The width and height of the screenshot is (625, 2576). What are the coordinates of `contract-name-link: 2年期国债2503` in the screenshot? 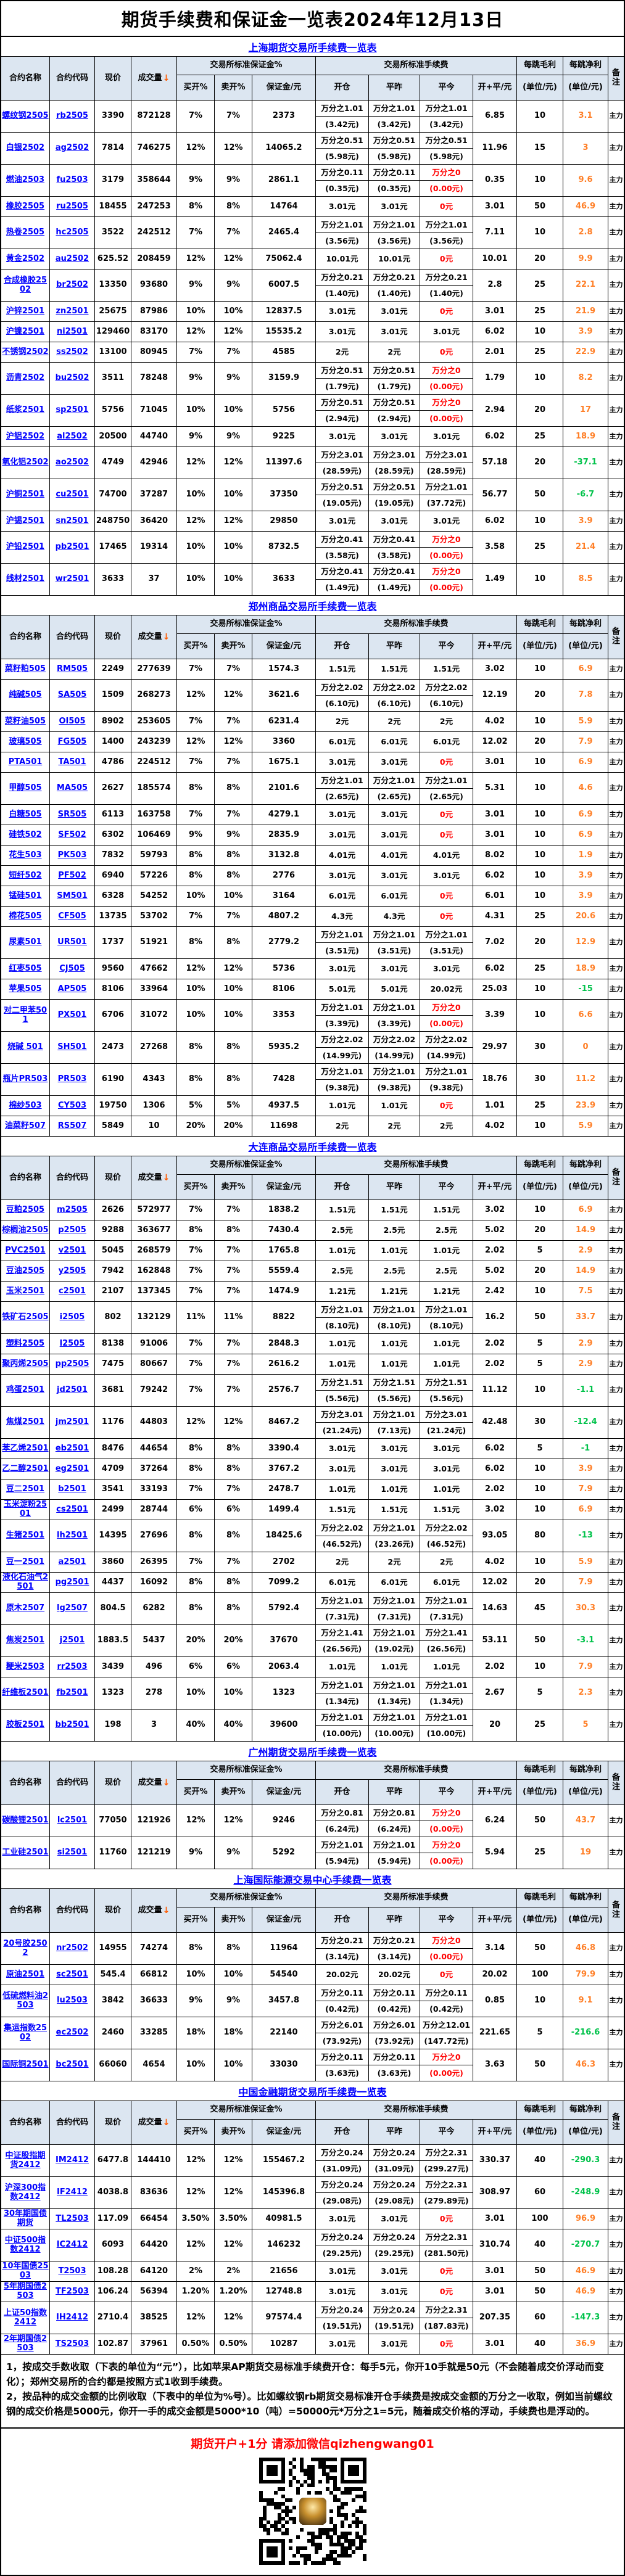 It's located at (25, 2344).